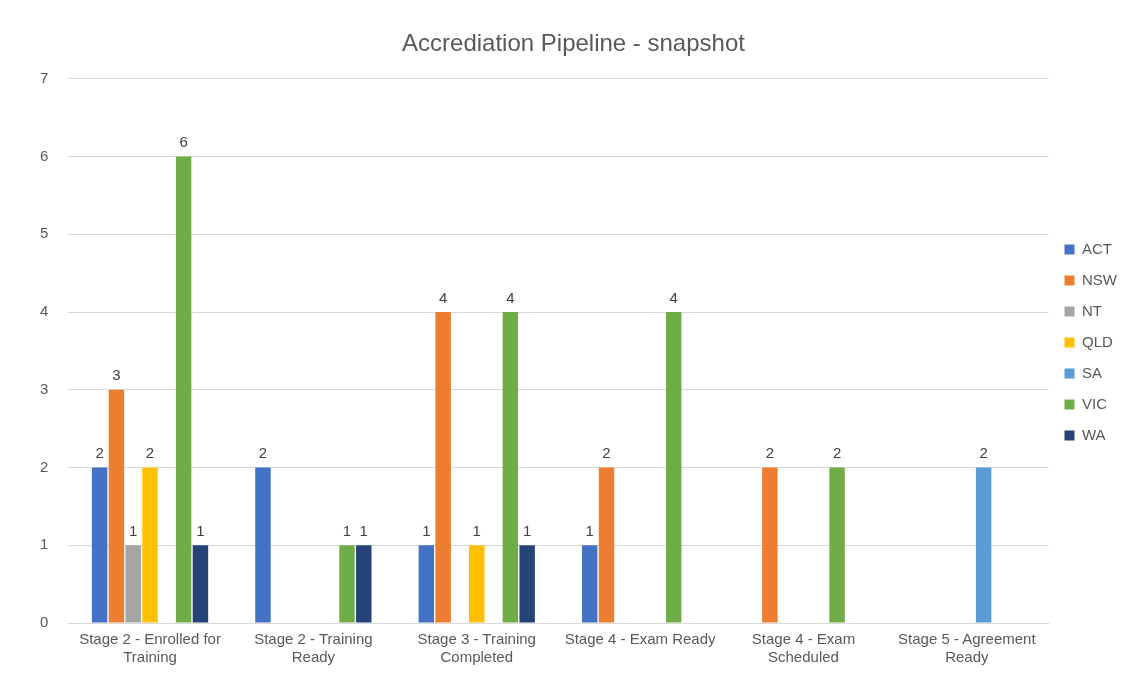 The height and width of the screenshot is (680, 1137). Describe the element at coordinates (1094, 434) in the screenshot. I see `legend-label: WA` at that location.